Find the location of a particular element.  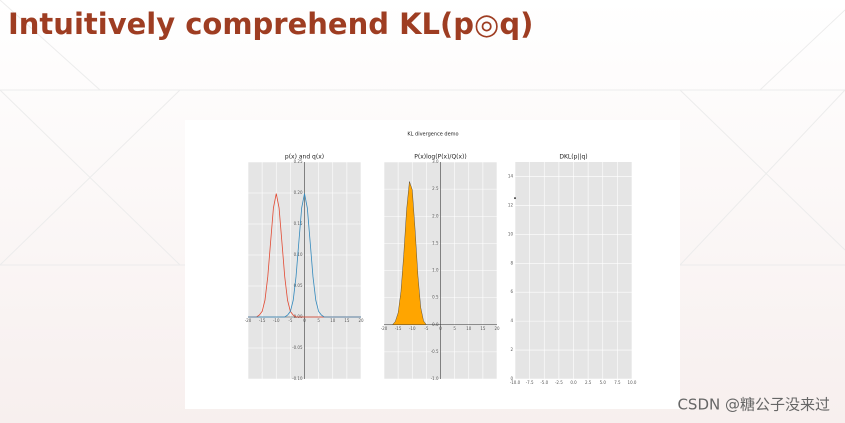

y-tick-label: -0.5 is located at coordinates (435, 351).